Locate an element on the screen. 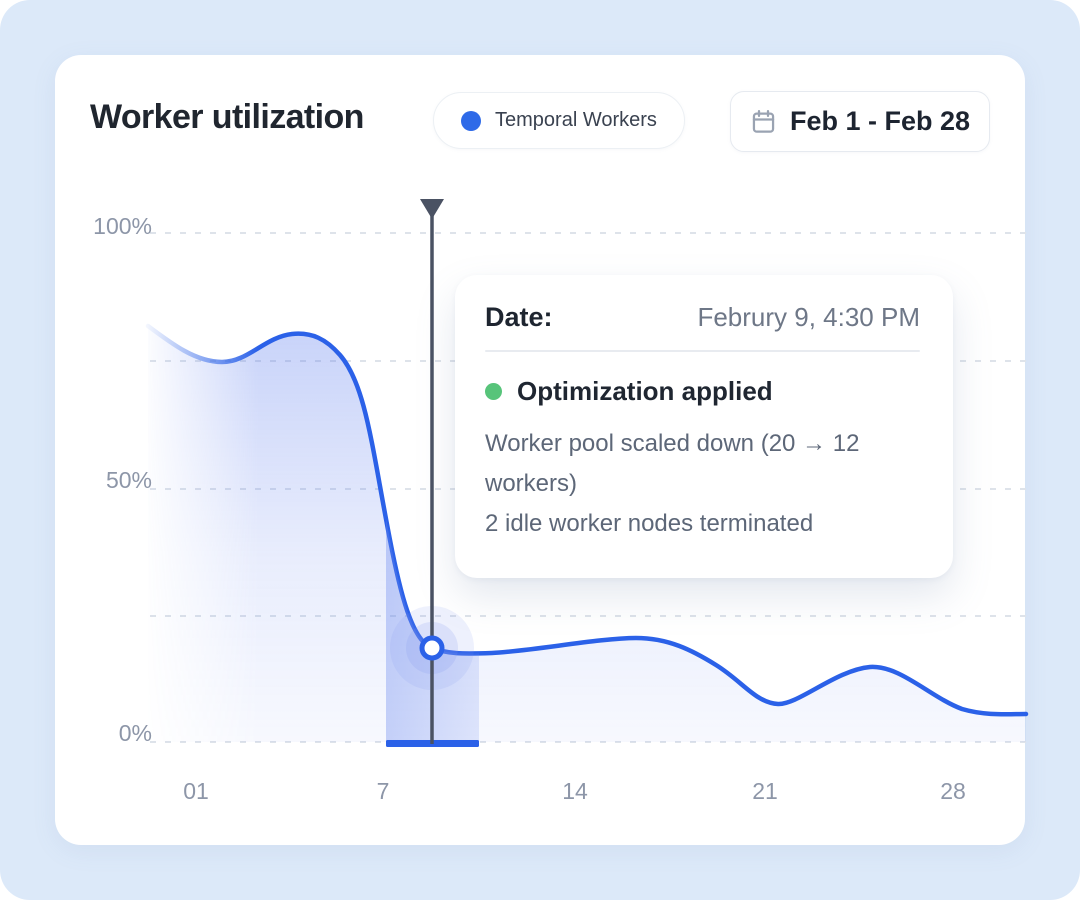 The height and width of the screenshot is (900, 1080). x-axis-label-01: 01 is located at coordinates (196, 791).